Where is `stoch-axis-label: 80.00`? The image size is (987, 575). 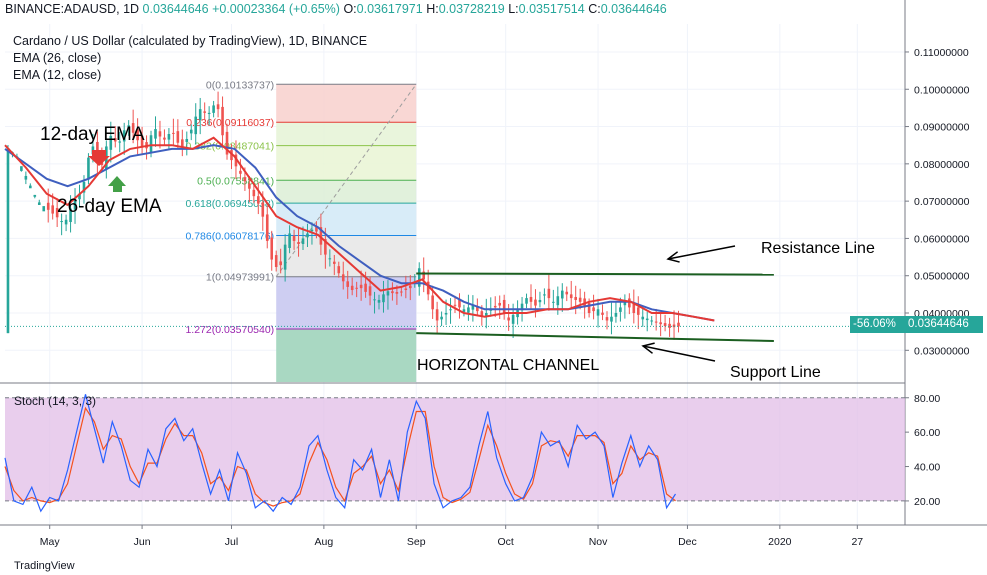 stoch-axis-label: 80.00 is located at coordinates (927, 399).